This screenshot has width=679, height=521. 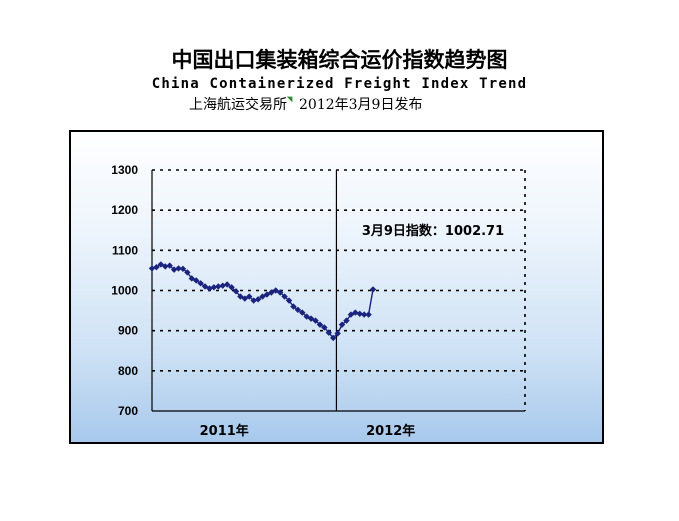 I want to click on chart-title-english: China Containerized Freight Index Trend, so click(x=339, y=84).